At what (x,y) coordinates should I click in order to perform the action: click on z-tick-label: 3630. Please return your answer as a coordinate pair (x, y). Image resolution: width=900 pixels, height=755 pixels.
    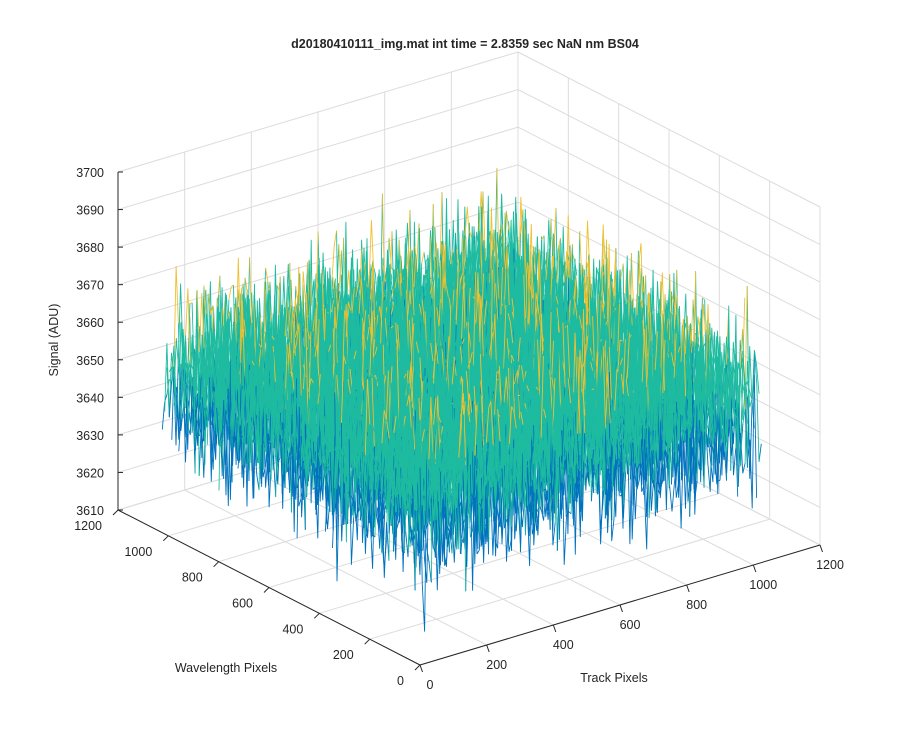
    Looking at the image, I should click on (90, 436).